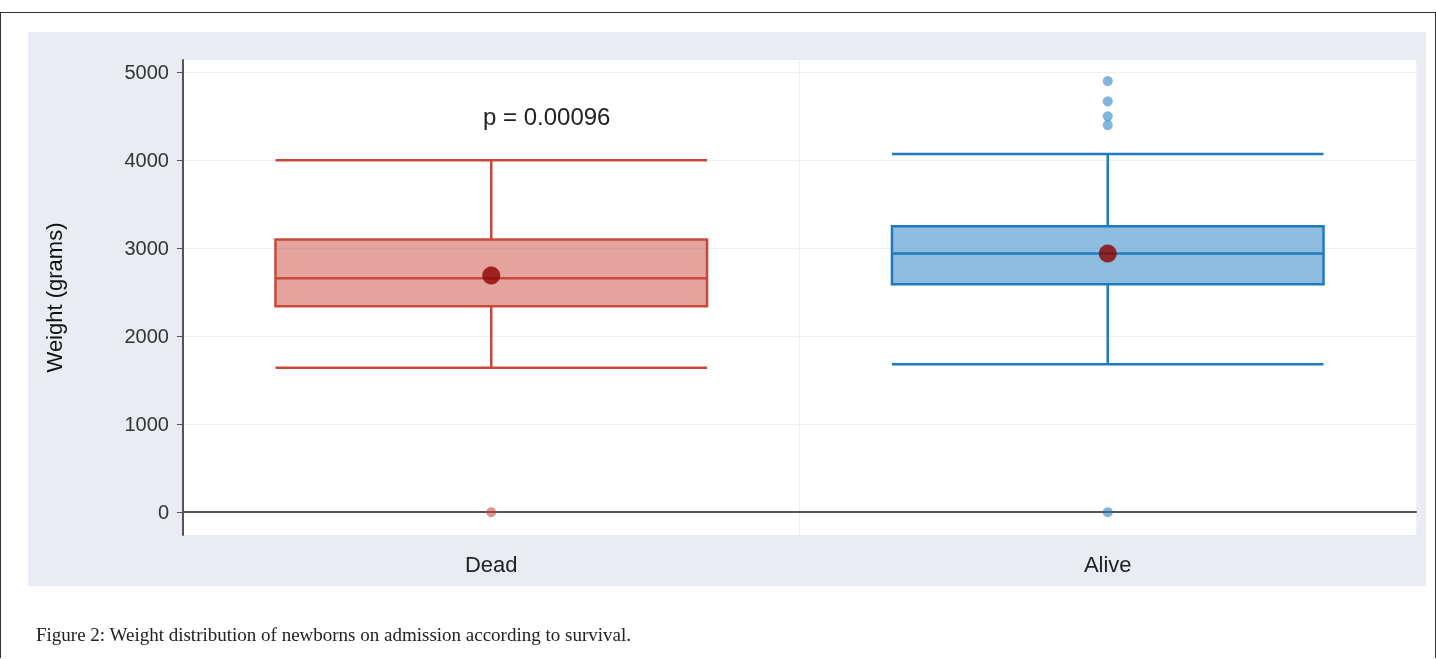 This screenshot has width=1436, height=659. What do you see at coordinates (146, 72) in the screenshot?
I see `y-tick-label: 5000` at bounding box center [146, 72].